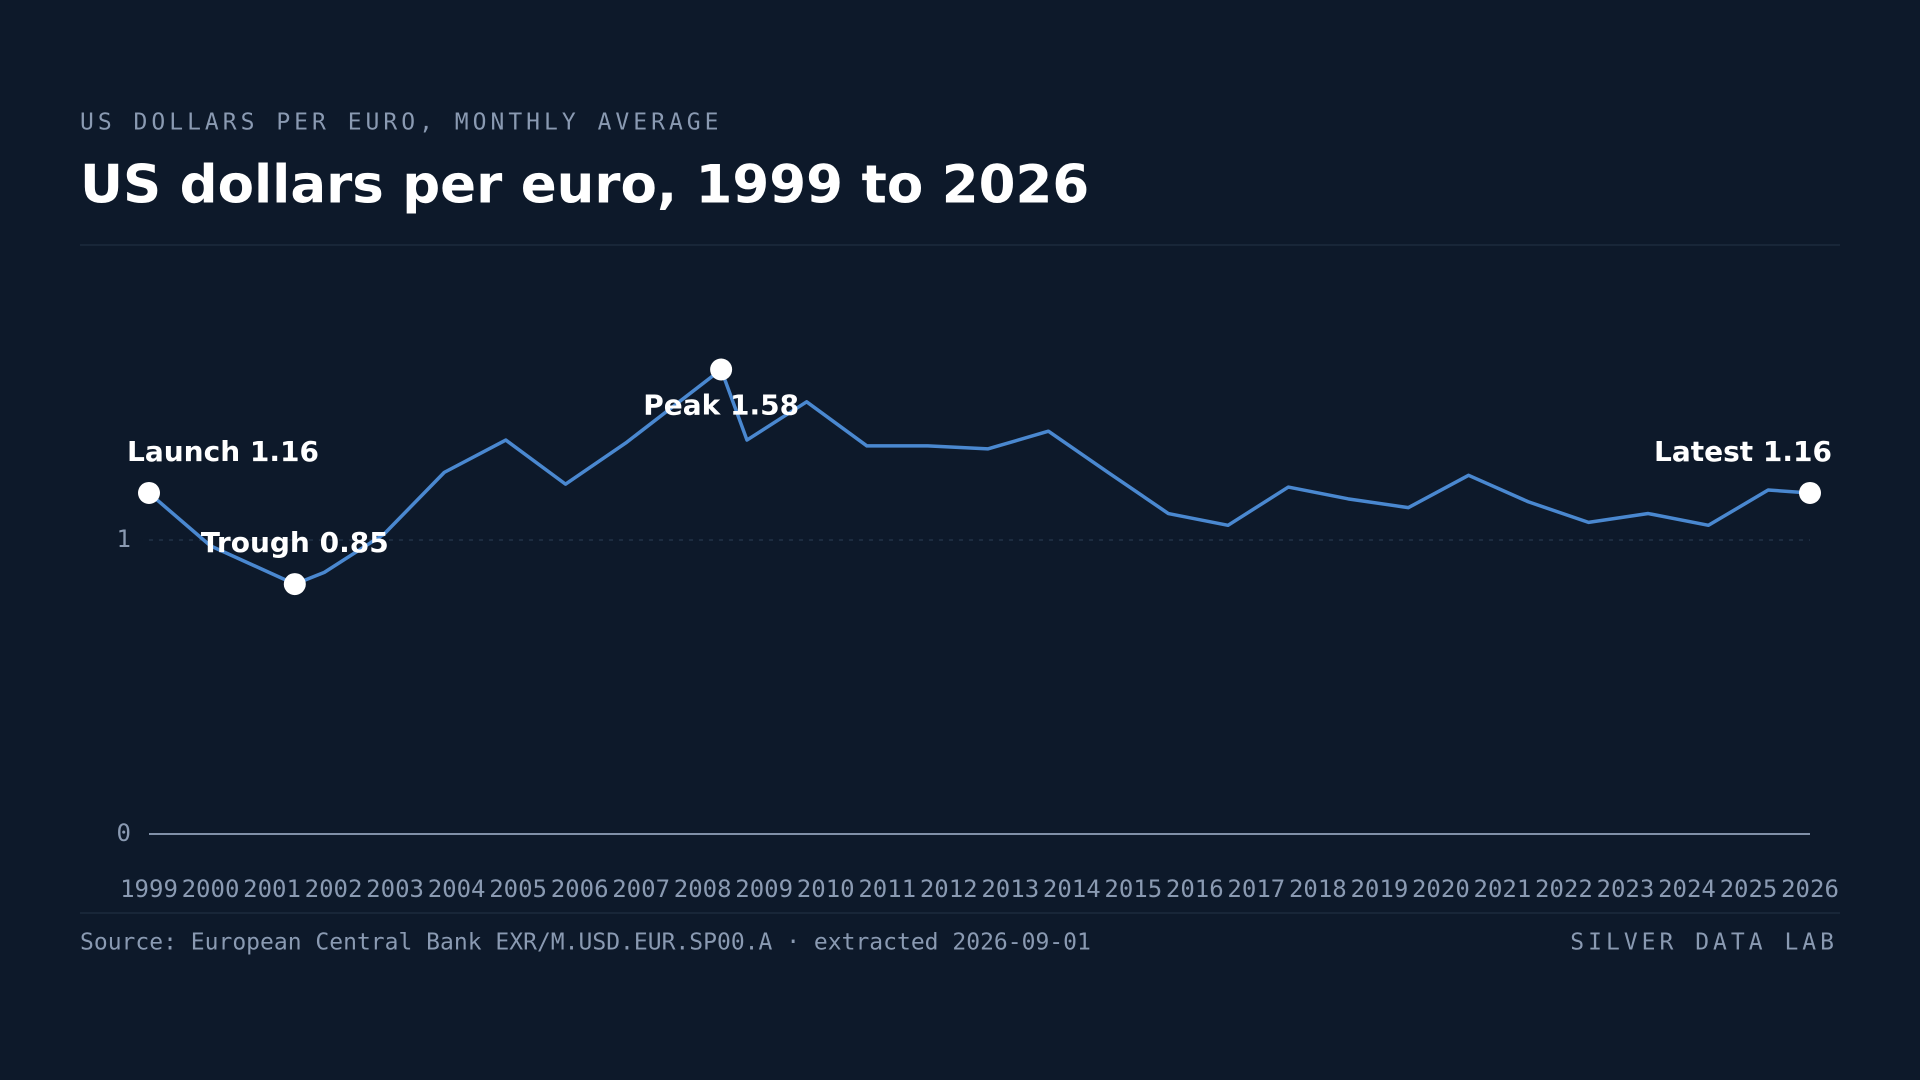  I want to click on x-tick-label: 2005, so click(518, 889).